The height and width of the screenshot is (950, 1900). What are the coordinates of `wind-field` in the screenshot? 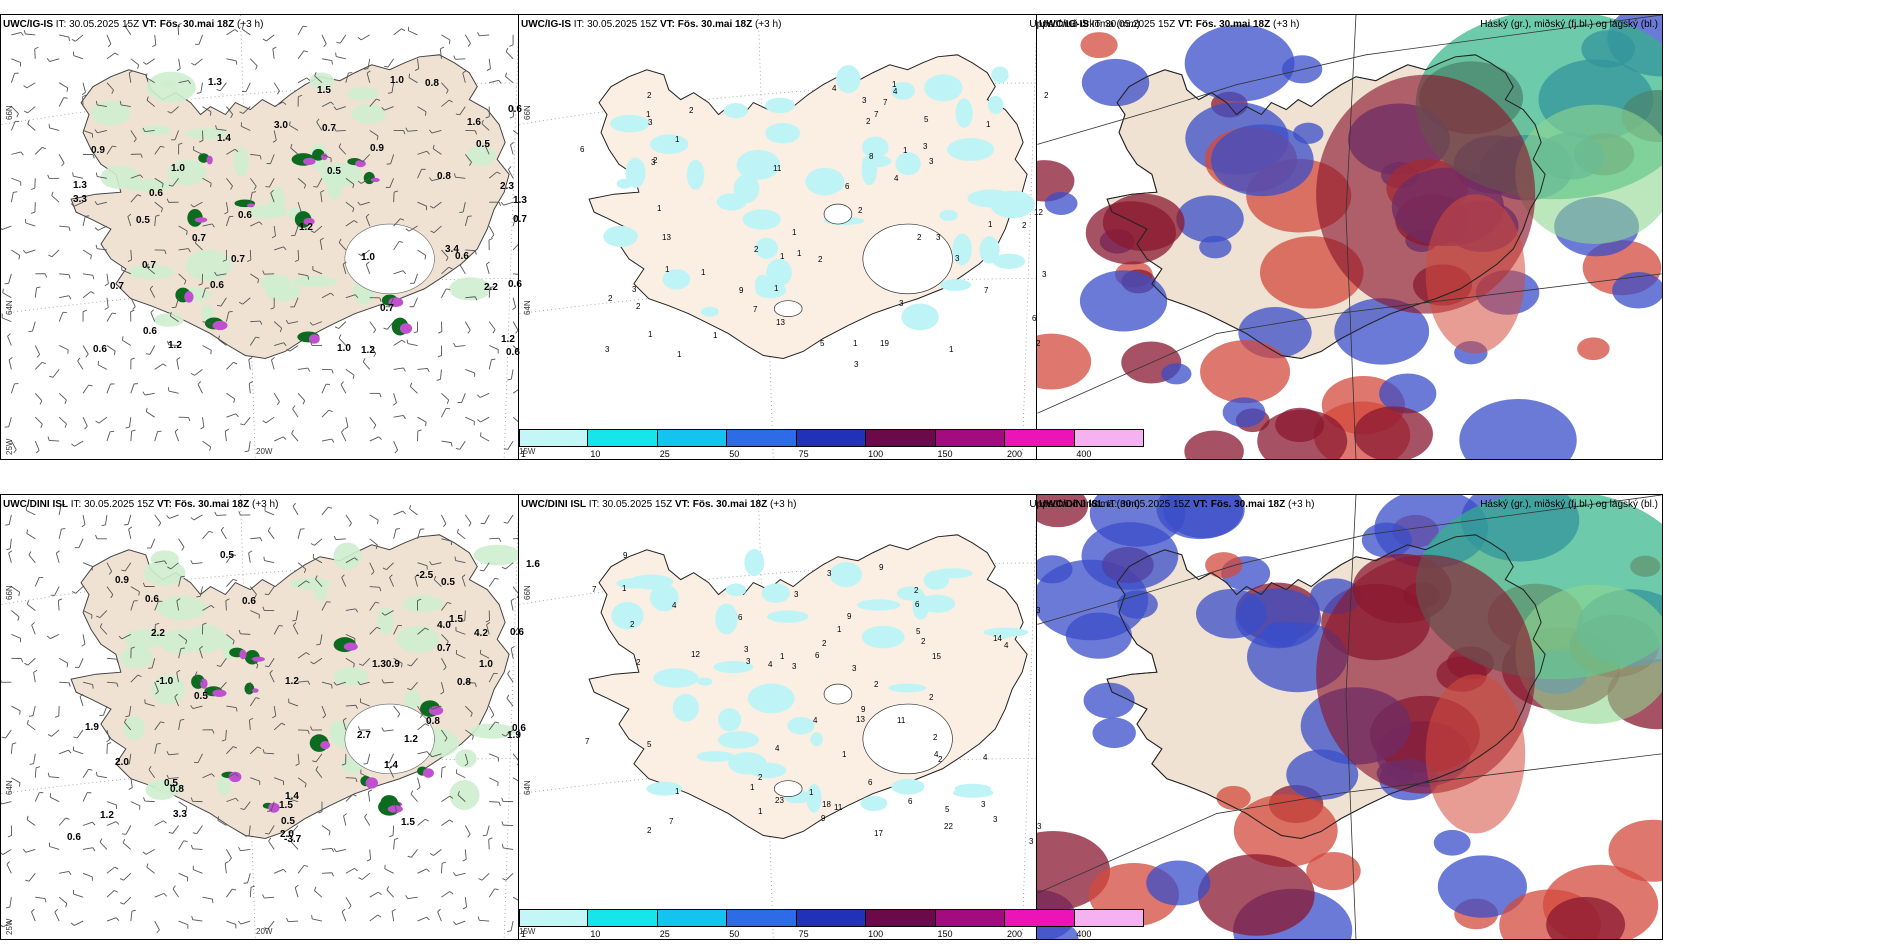 It's located at (290, 206).